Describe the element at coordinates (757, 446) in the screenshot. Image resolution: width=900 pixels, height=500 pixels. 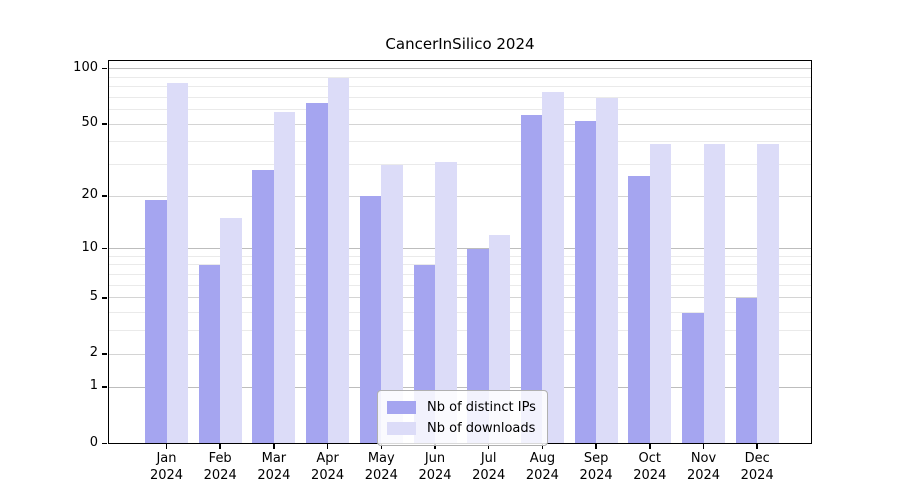
I see `x-tick-mark-dec` at that location.